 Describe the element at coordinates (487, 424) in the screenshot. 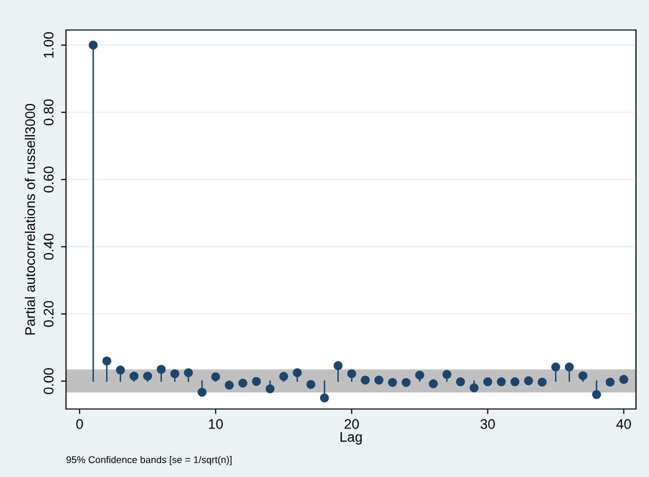

I see `x-tick-label: 30` at that location.